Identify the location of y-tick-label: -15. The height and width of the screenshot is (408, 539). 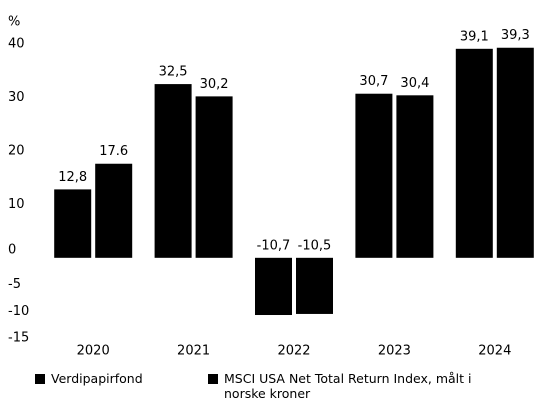
(18, 338).